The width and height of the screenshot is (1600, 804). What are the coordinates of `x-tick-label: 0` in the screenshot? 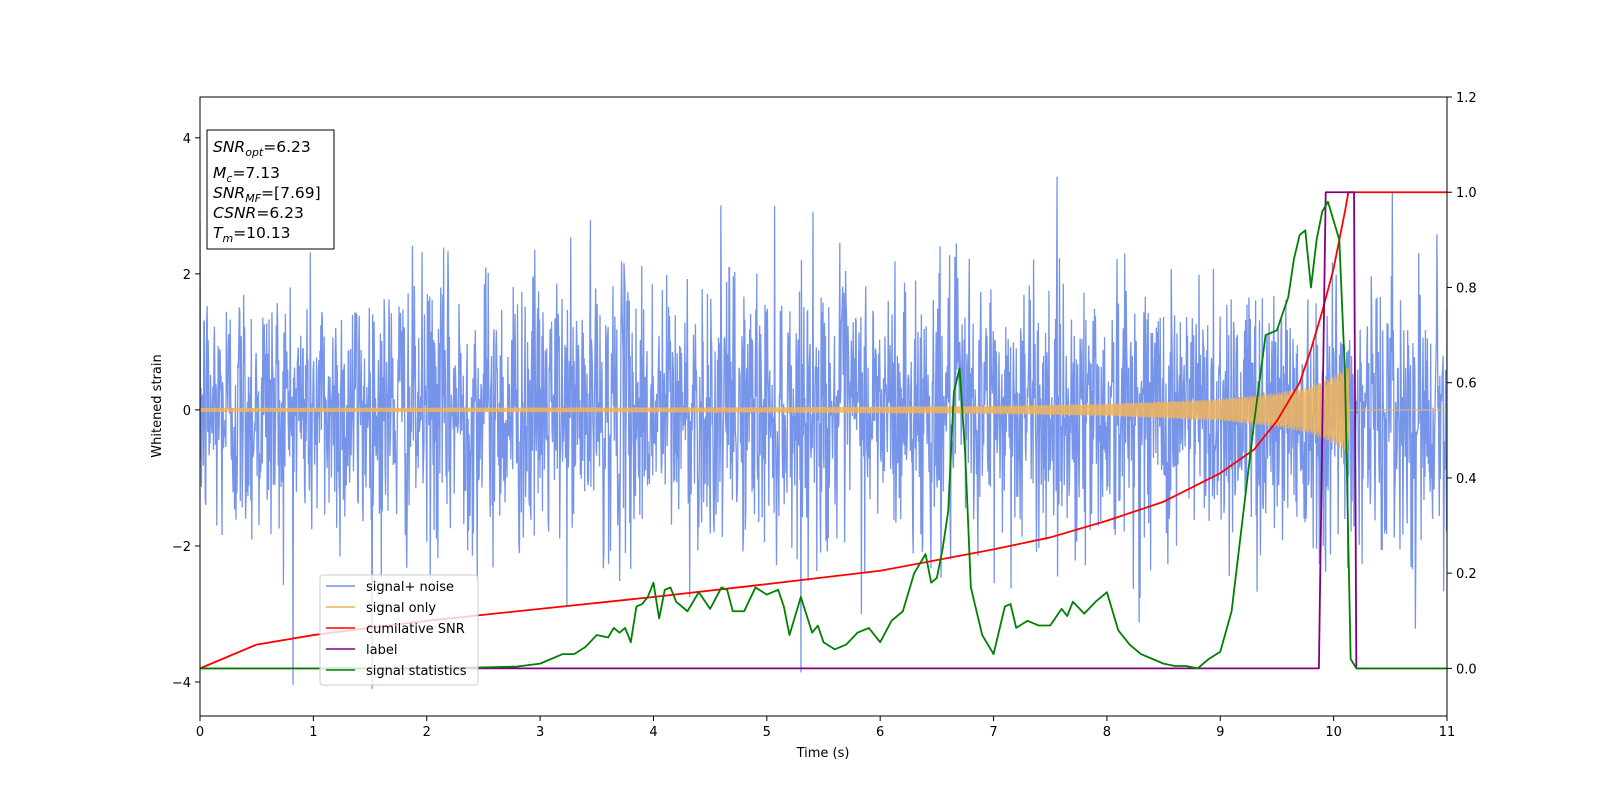 It's located at (200, 732).